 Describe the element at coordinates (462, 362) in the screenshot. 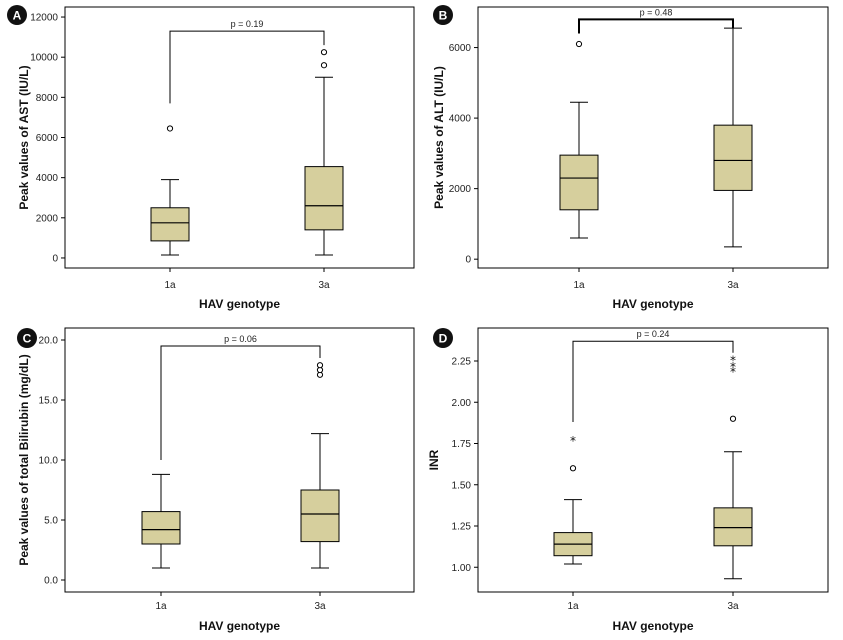

I see `y-tick-label: 2.25` at that location.